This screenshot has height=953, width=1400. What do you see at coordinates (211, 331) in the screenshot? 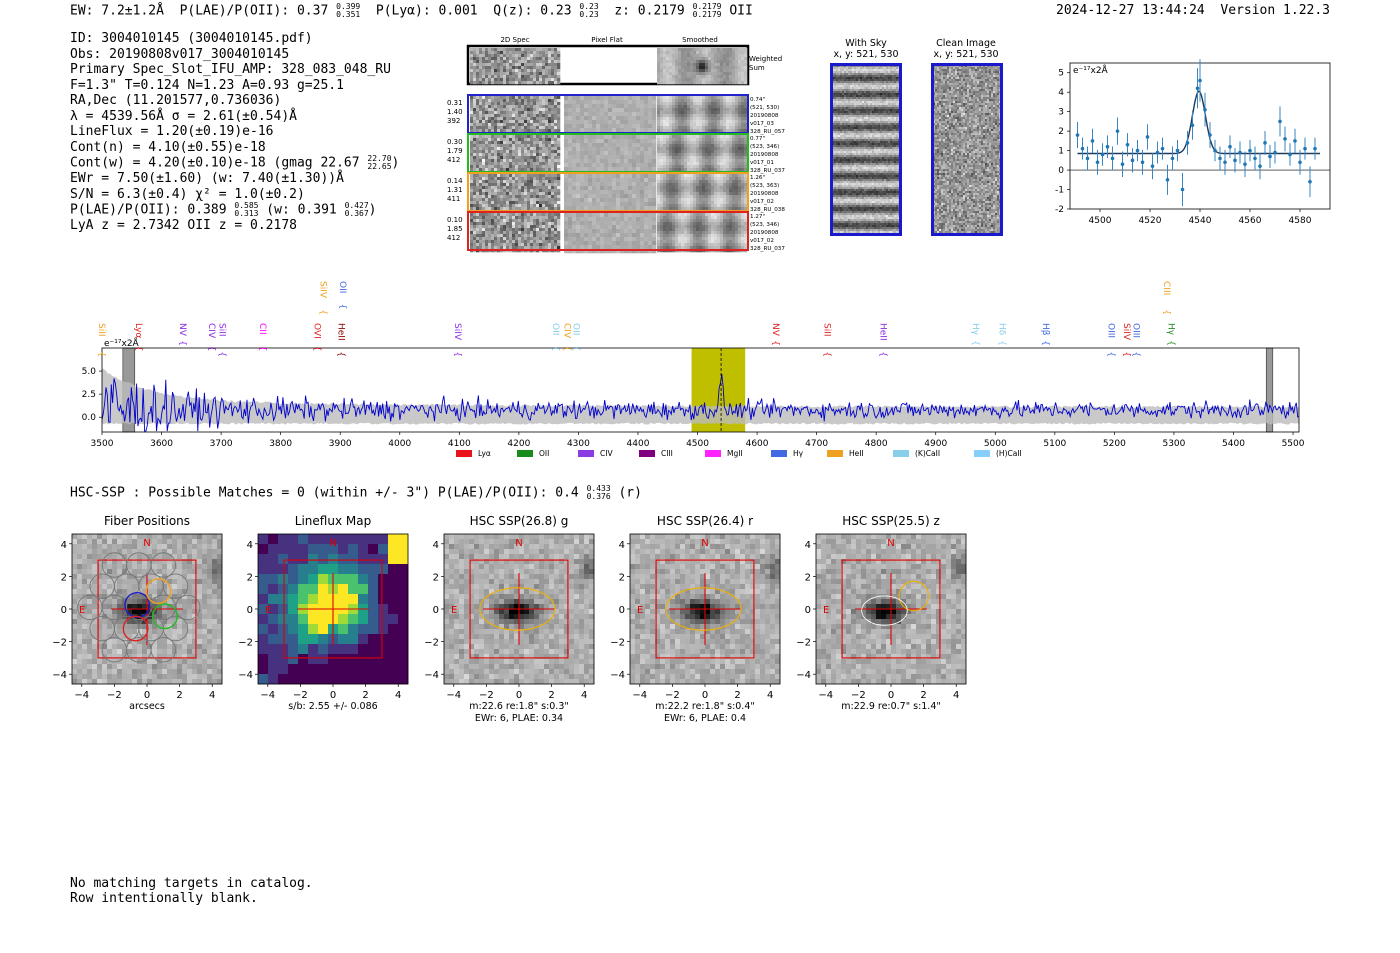
I see `line-label-text: CIV` at bounding box center [211, 331].